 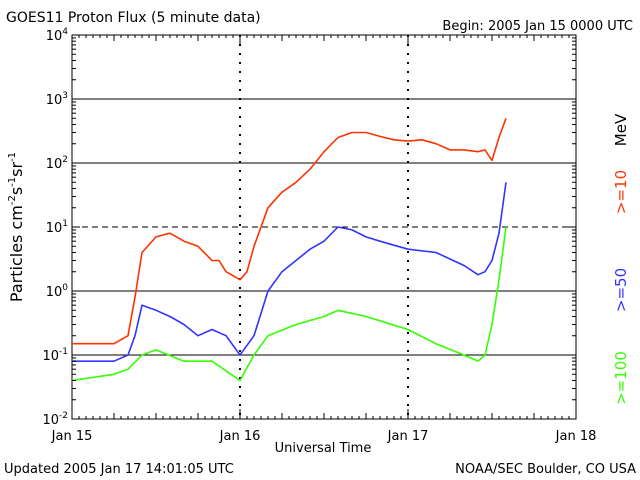 I want to click on y-tick-label: 10⁻¹, so click(x=55, y=355).